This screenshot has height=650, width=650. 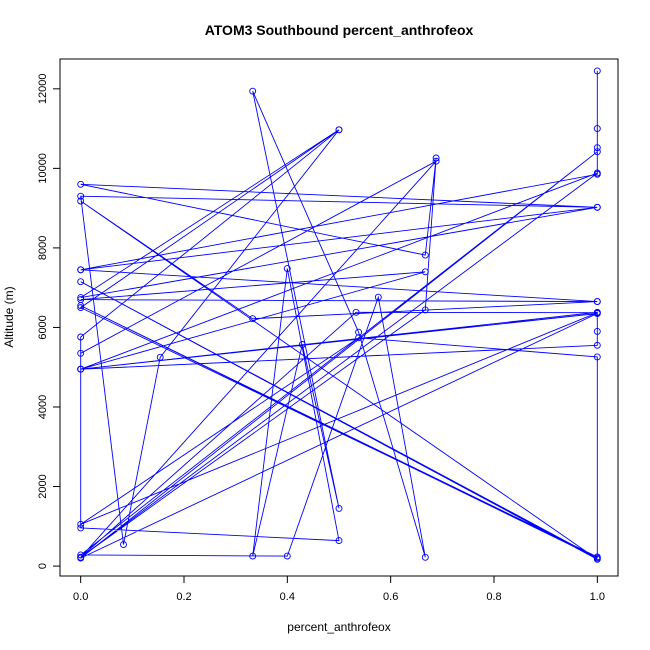 I want to click on x-tick-label: 0.2, so click(x=183, y=597).